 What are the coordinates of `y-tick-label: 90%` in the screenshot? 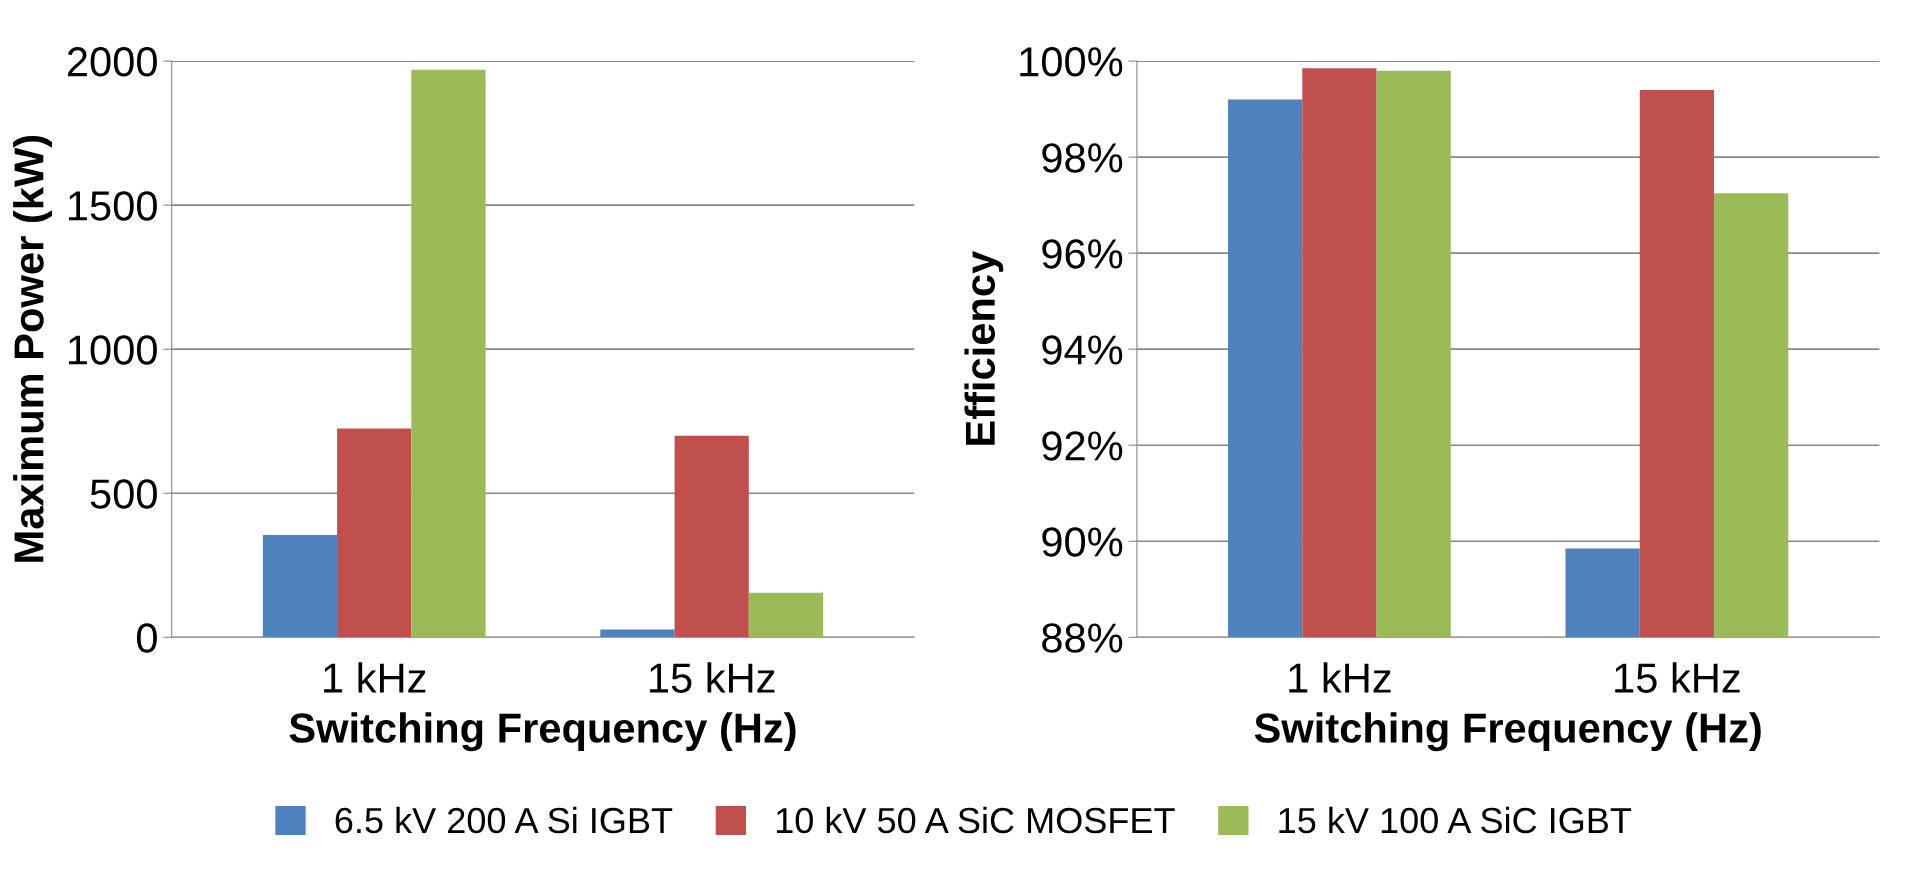 It's located at (1082, 542).